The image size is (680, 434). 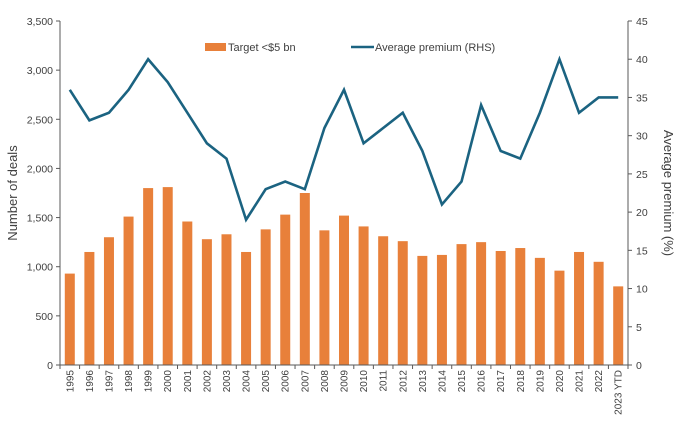 I want to click on x-tick-label: 2000, so click(x=168, y=381).